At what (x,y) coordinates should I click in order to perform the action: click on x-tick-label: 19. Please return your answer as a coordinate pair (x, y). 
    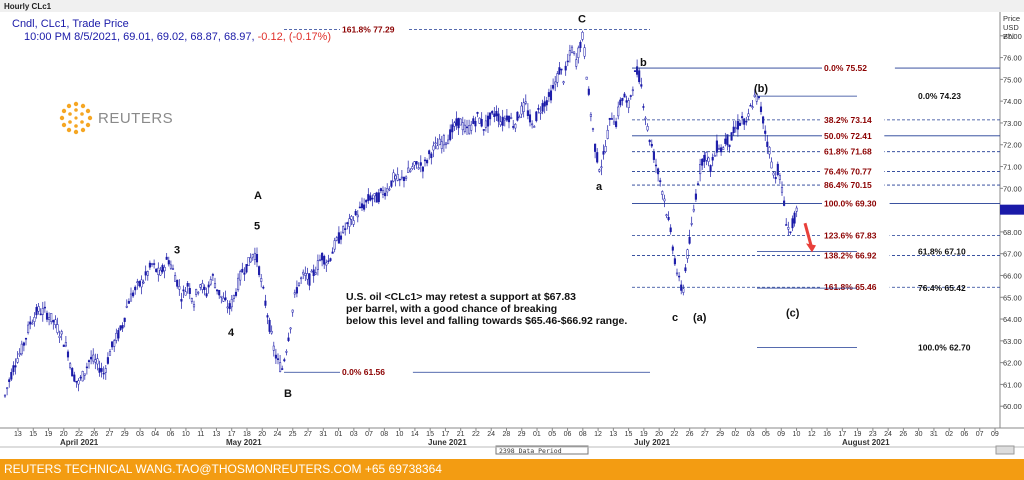
    Looking at the image, I should click on (858, 434).